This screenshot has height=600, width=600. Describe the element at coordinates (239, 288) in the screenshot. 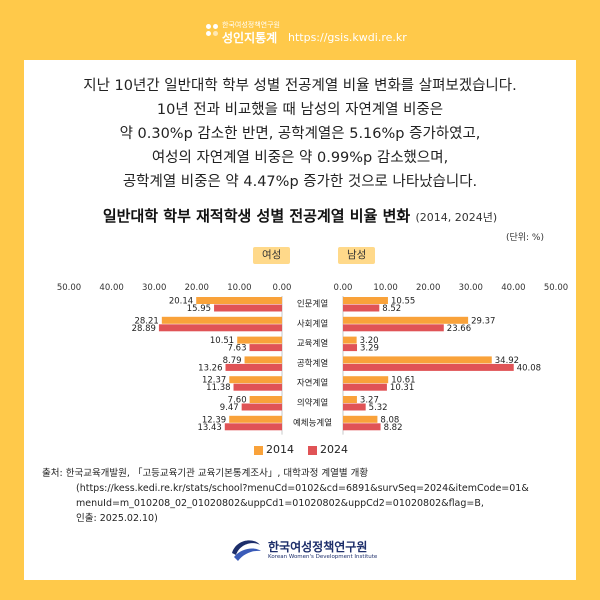

I see `x-tick-label-female: 10.00` at that location.